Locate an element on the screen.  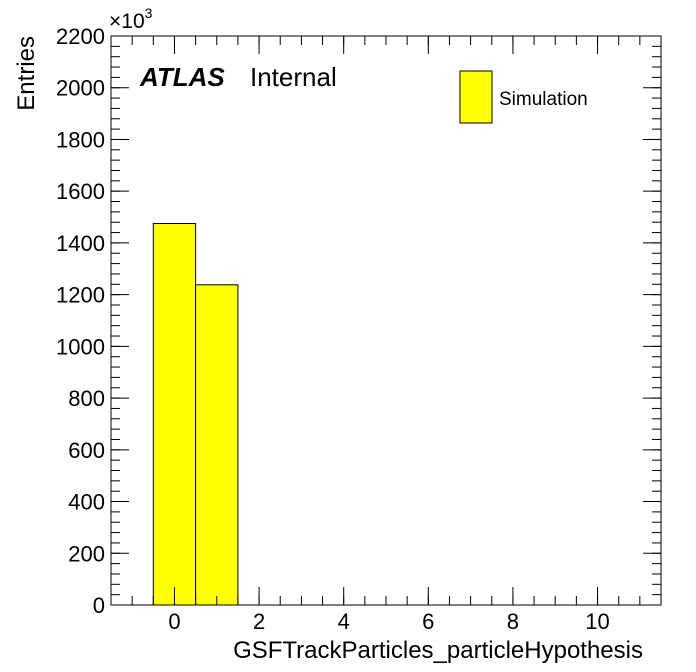
x-tick-label: 6 is located at coordinates (428, 621).